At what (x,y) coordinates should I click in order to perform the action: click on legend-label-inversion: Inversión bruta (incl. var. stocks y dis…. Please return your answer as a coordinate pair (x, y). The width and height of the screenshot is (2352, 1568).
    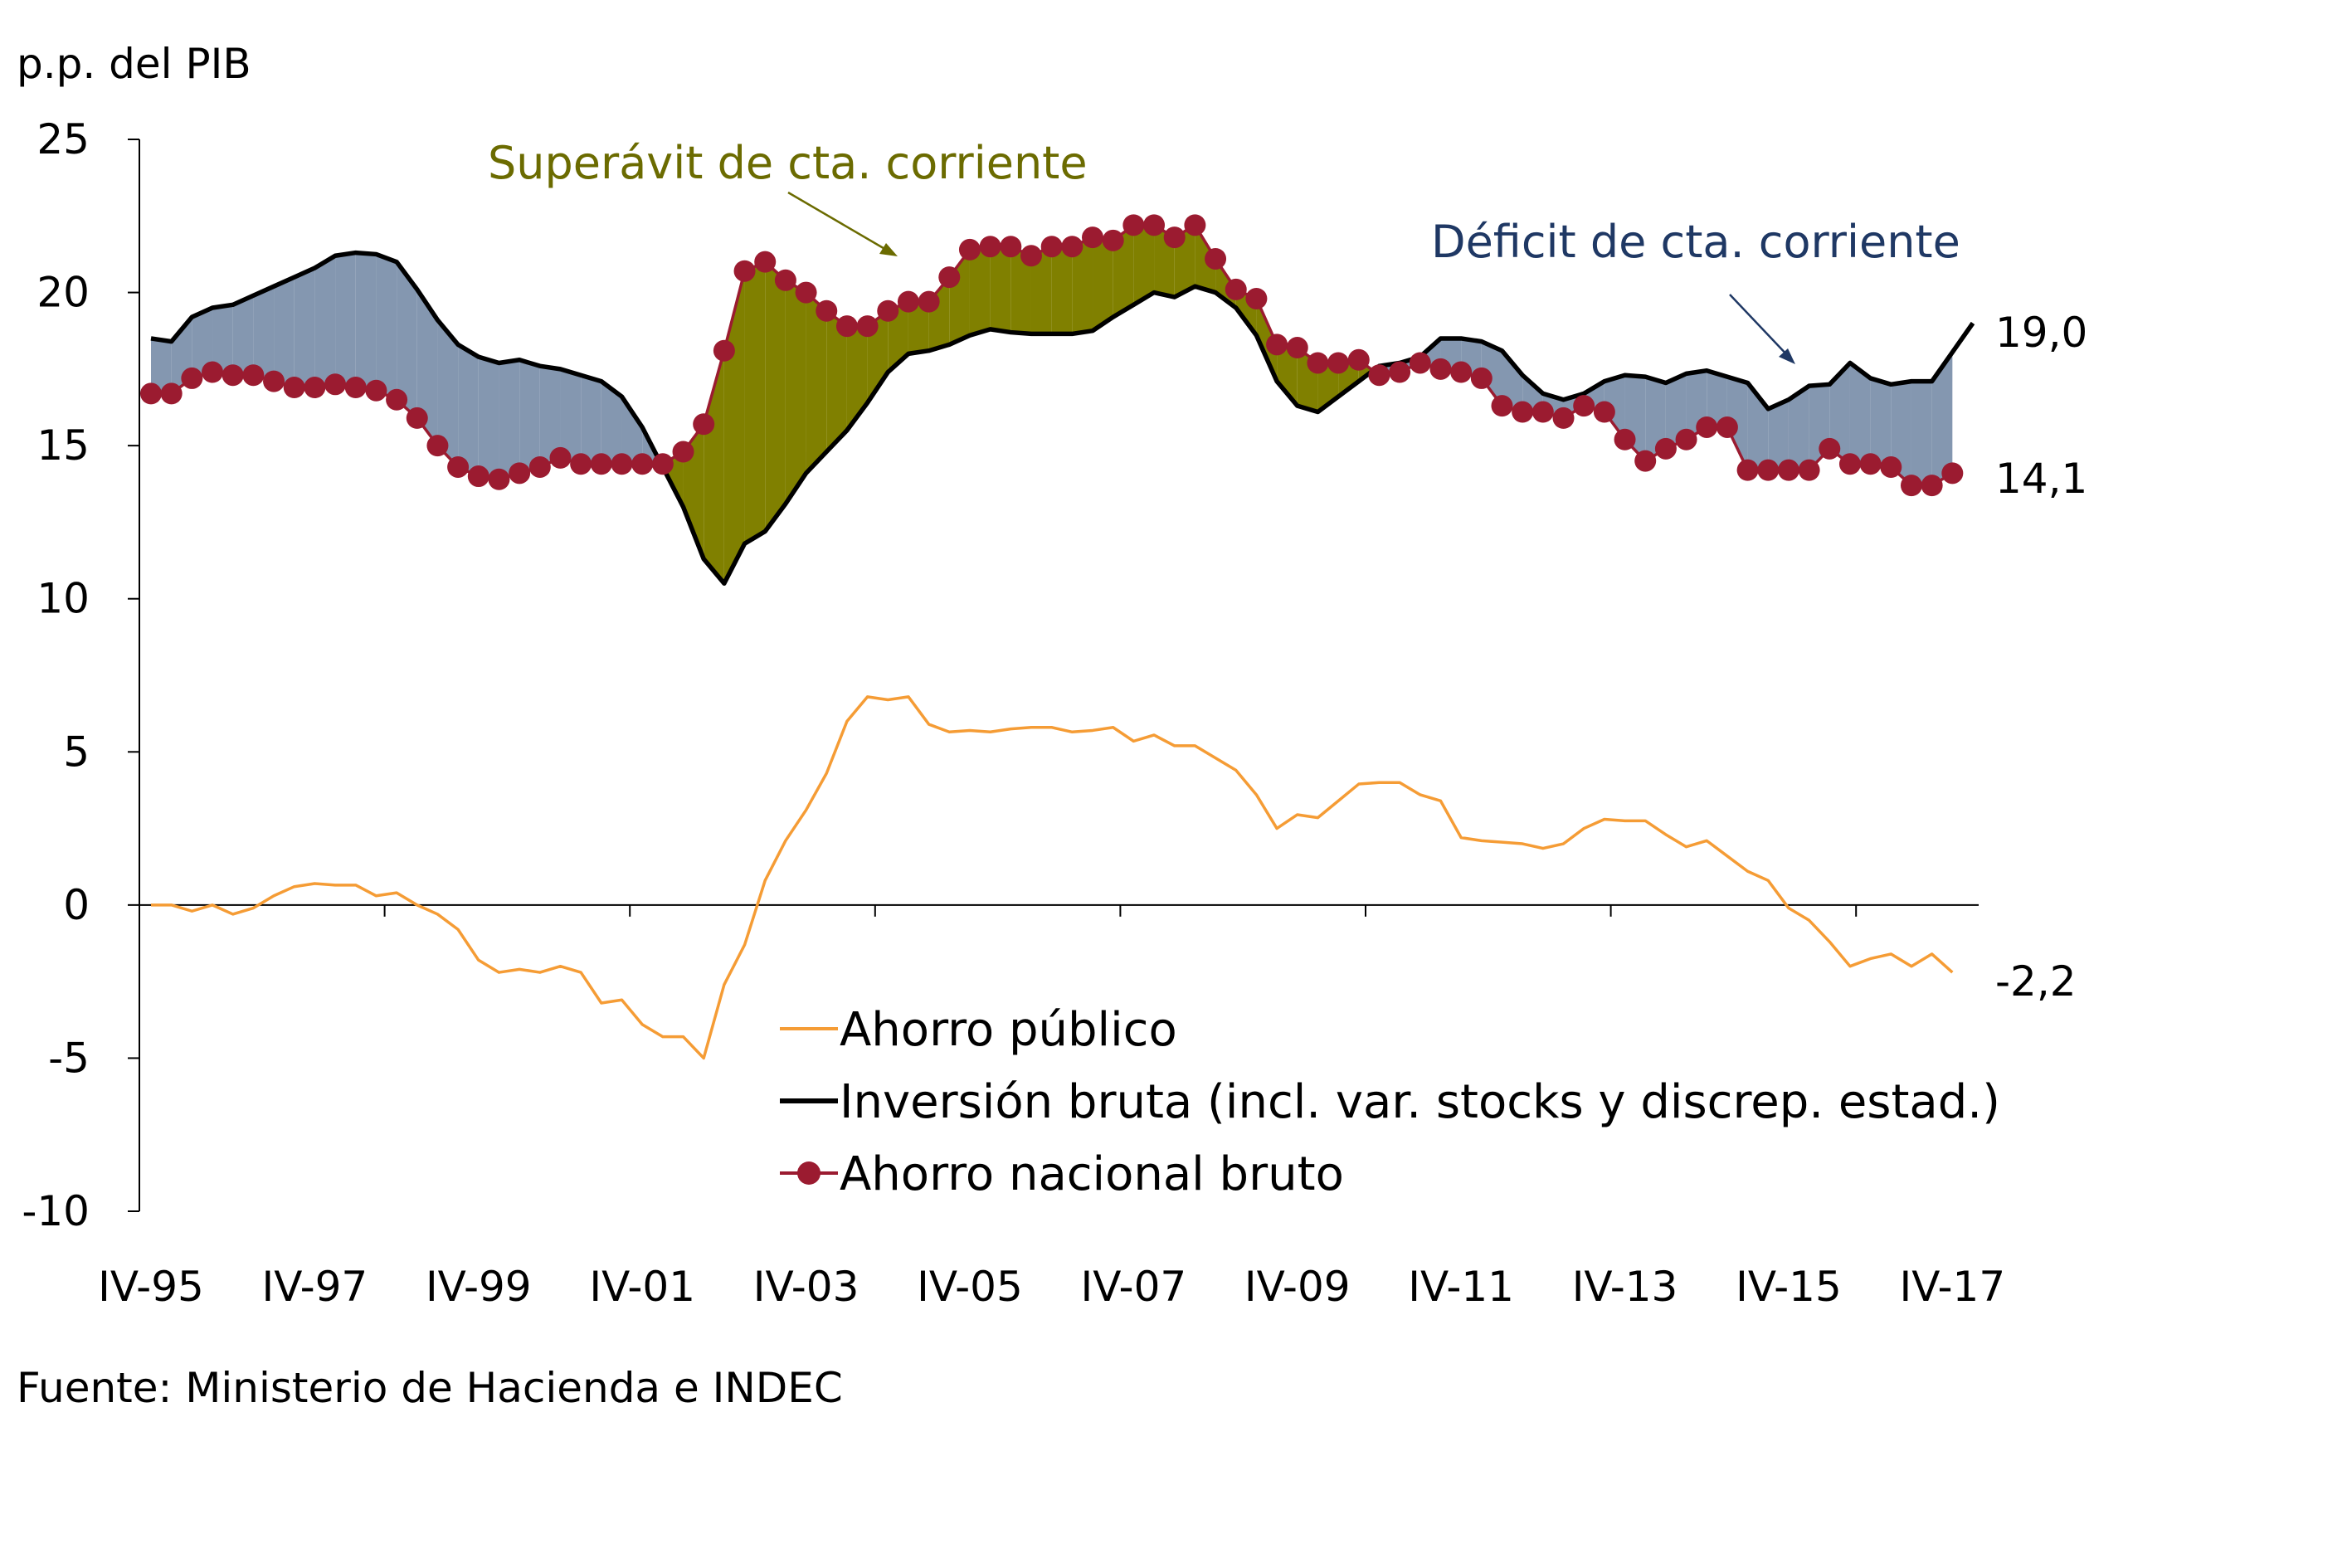
    Looking at the image, I should click on (1420, 1102).